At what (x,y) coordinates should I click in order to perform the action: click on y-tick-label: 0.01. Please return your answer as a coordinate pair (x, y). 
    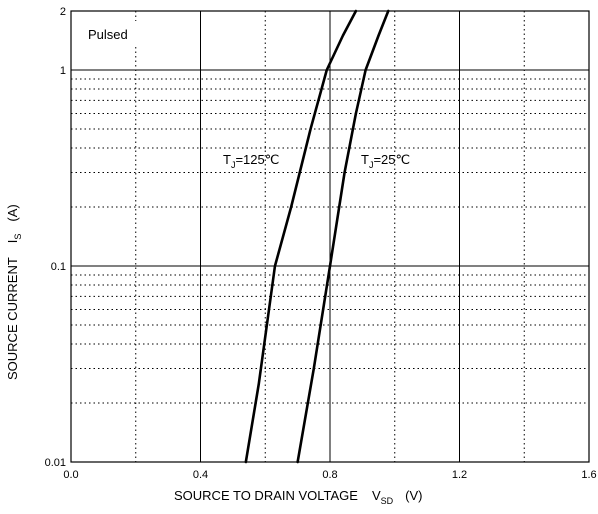
    Looking at the image, I should click on (55, 463).